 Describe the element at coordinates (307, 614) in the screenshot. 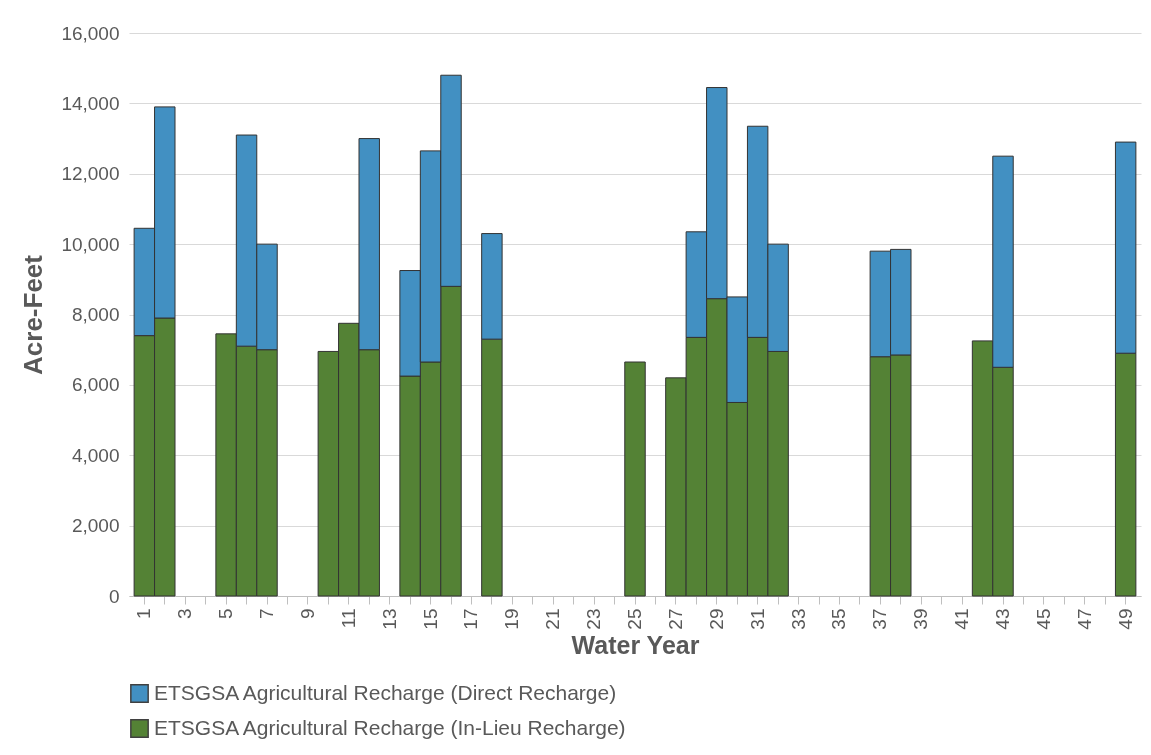

I see `x-tick-label: 9` at that location.